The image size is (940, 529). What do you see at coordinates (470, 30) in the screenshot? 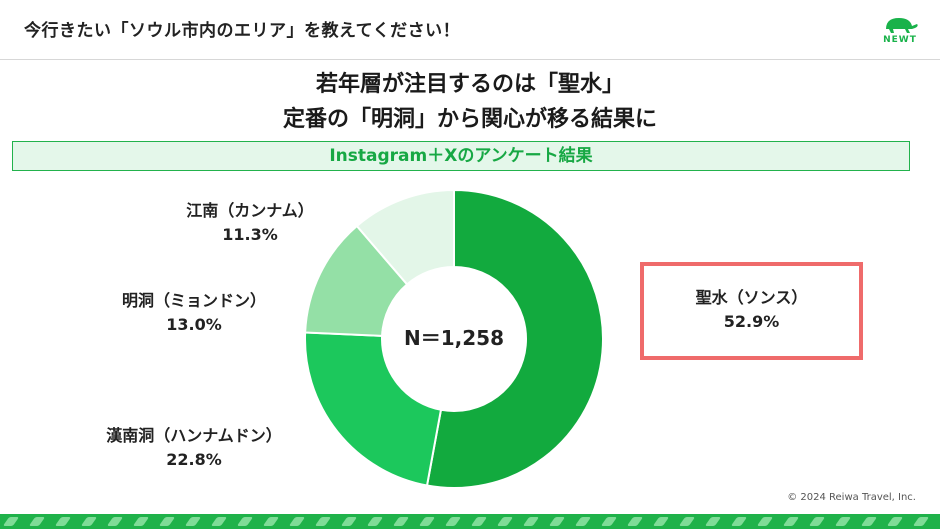
I see `header: 今行きたい「ソウル市内のエリア」を教えてください！ NEWT` at bounding box center [470, 30].